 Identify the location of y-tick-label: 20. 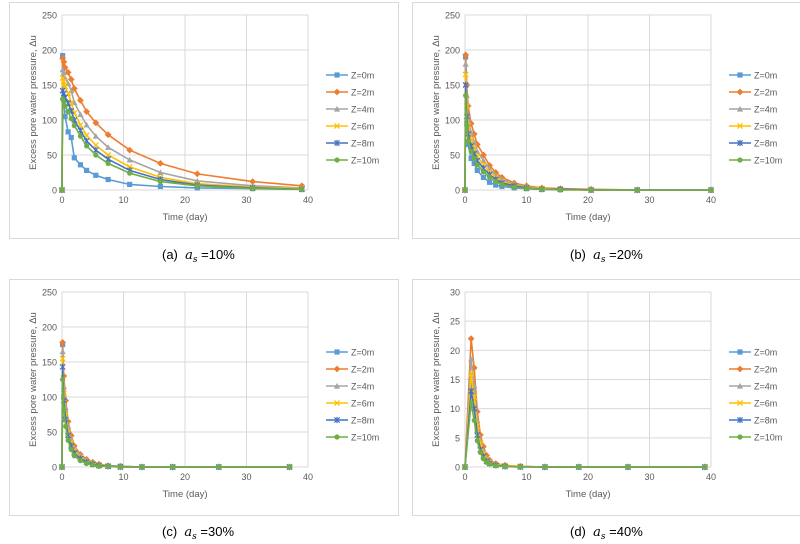
(455, 351).